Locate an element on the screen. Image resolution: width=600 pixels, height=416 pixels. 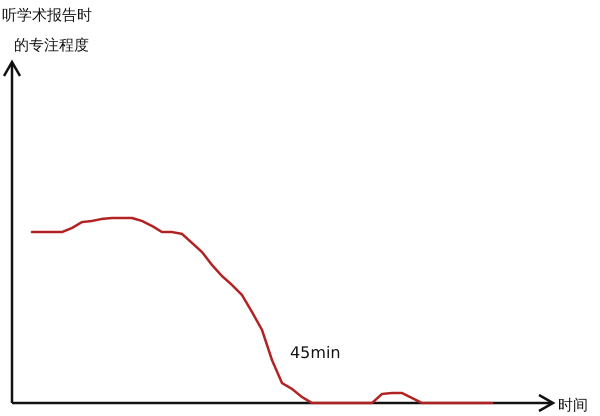
annotation: 45min is located at coordinates (315, 352).